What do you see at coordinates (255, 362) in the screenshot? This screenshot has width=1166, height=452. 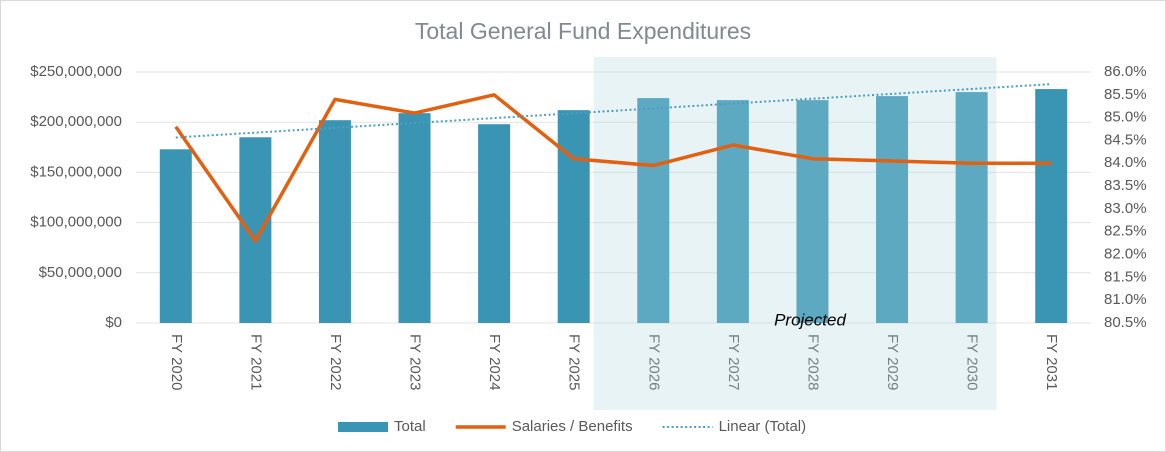 I see `x-tick-label: FY 2021` at bounding box center [255, 362].